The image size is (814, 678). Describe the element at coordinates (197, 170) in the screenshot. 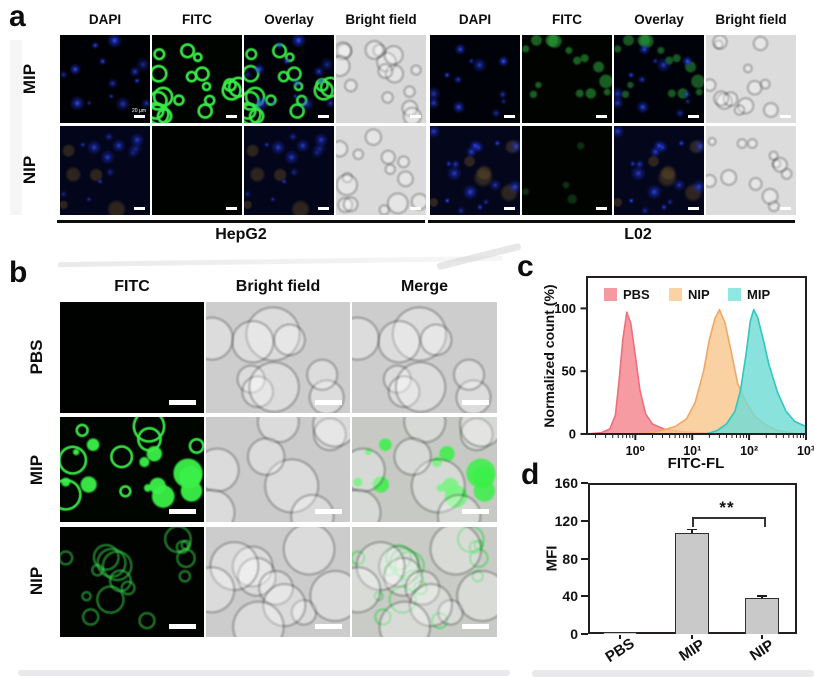

I see `micrograph-hepg2-nip-fitc` at that location.